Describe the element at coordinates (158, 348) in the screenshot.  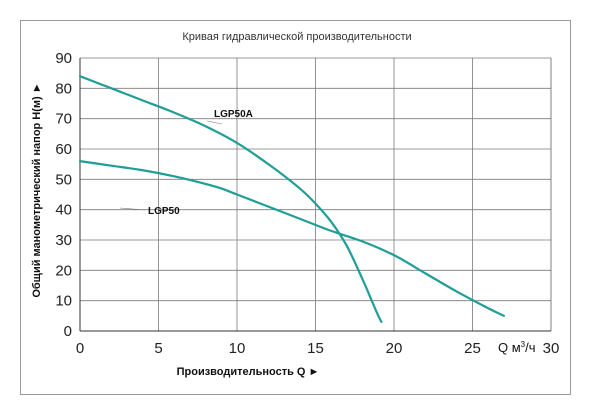
I see `x-tick-label: 5` at that location.